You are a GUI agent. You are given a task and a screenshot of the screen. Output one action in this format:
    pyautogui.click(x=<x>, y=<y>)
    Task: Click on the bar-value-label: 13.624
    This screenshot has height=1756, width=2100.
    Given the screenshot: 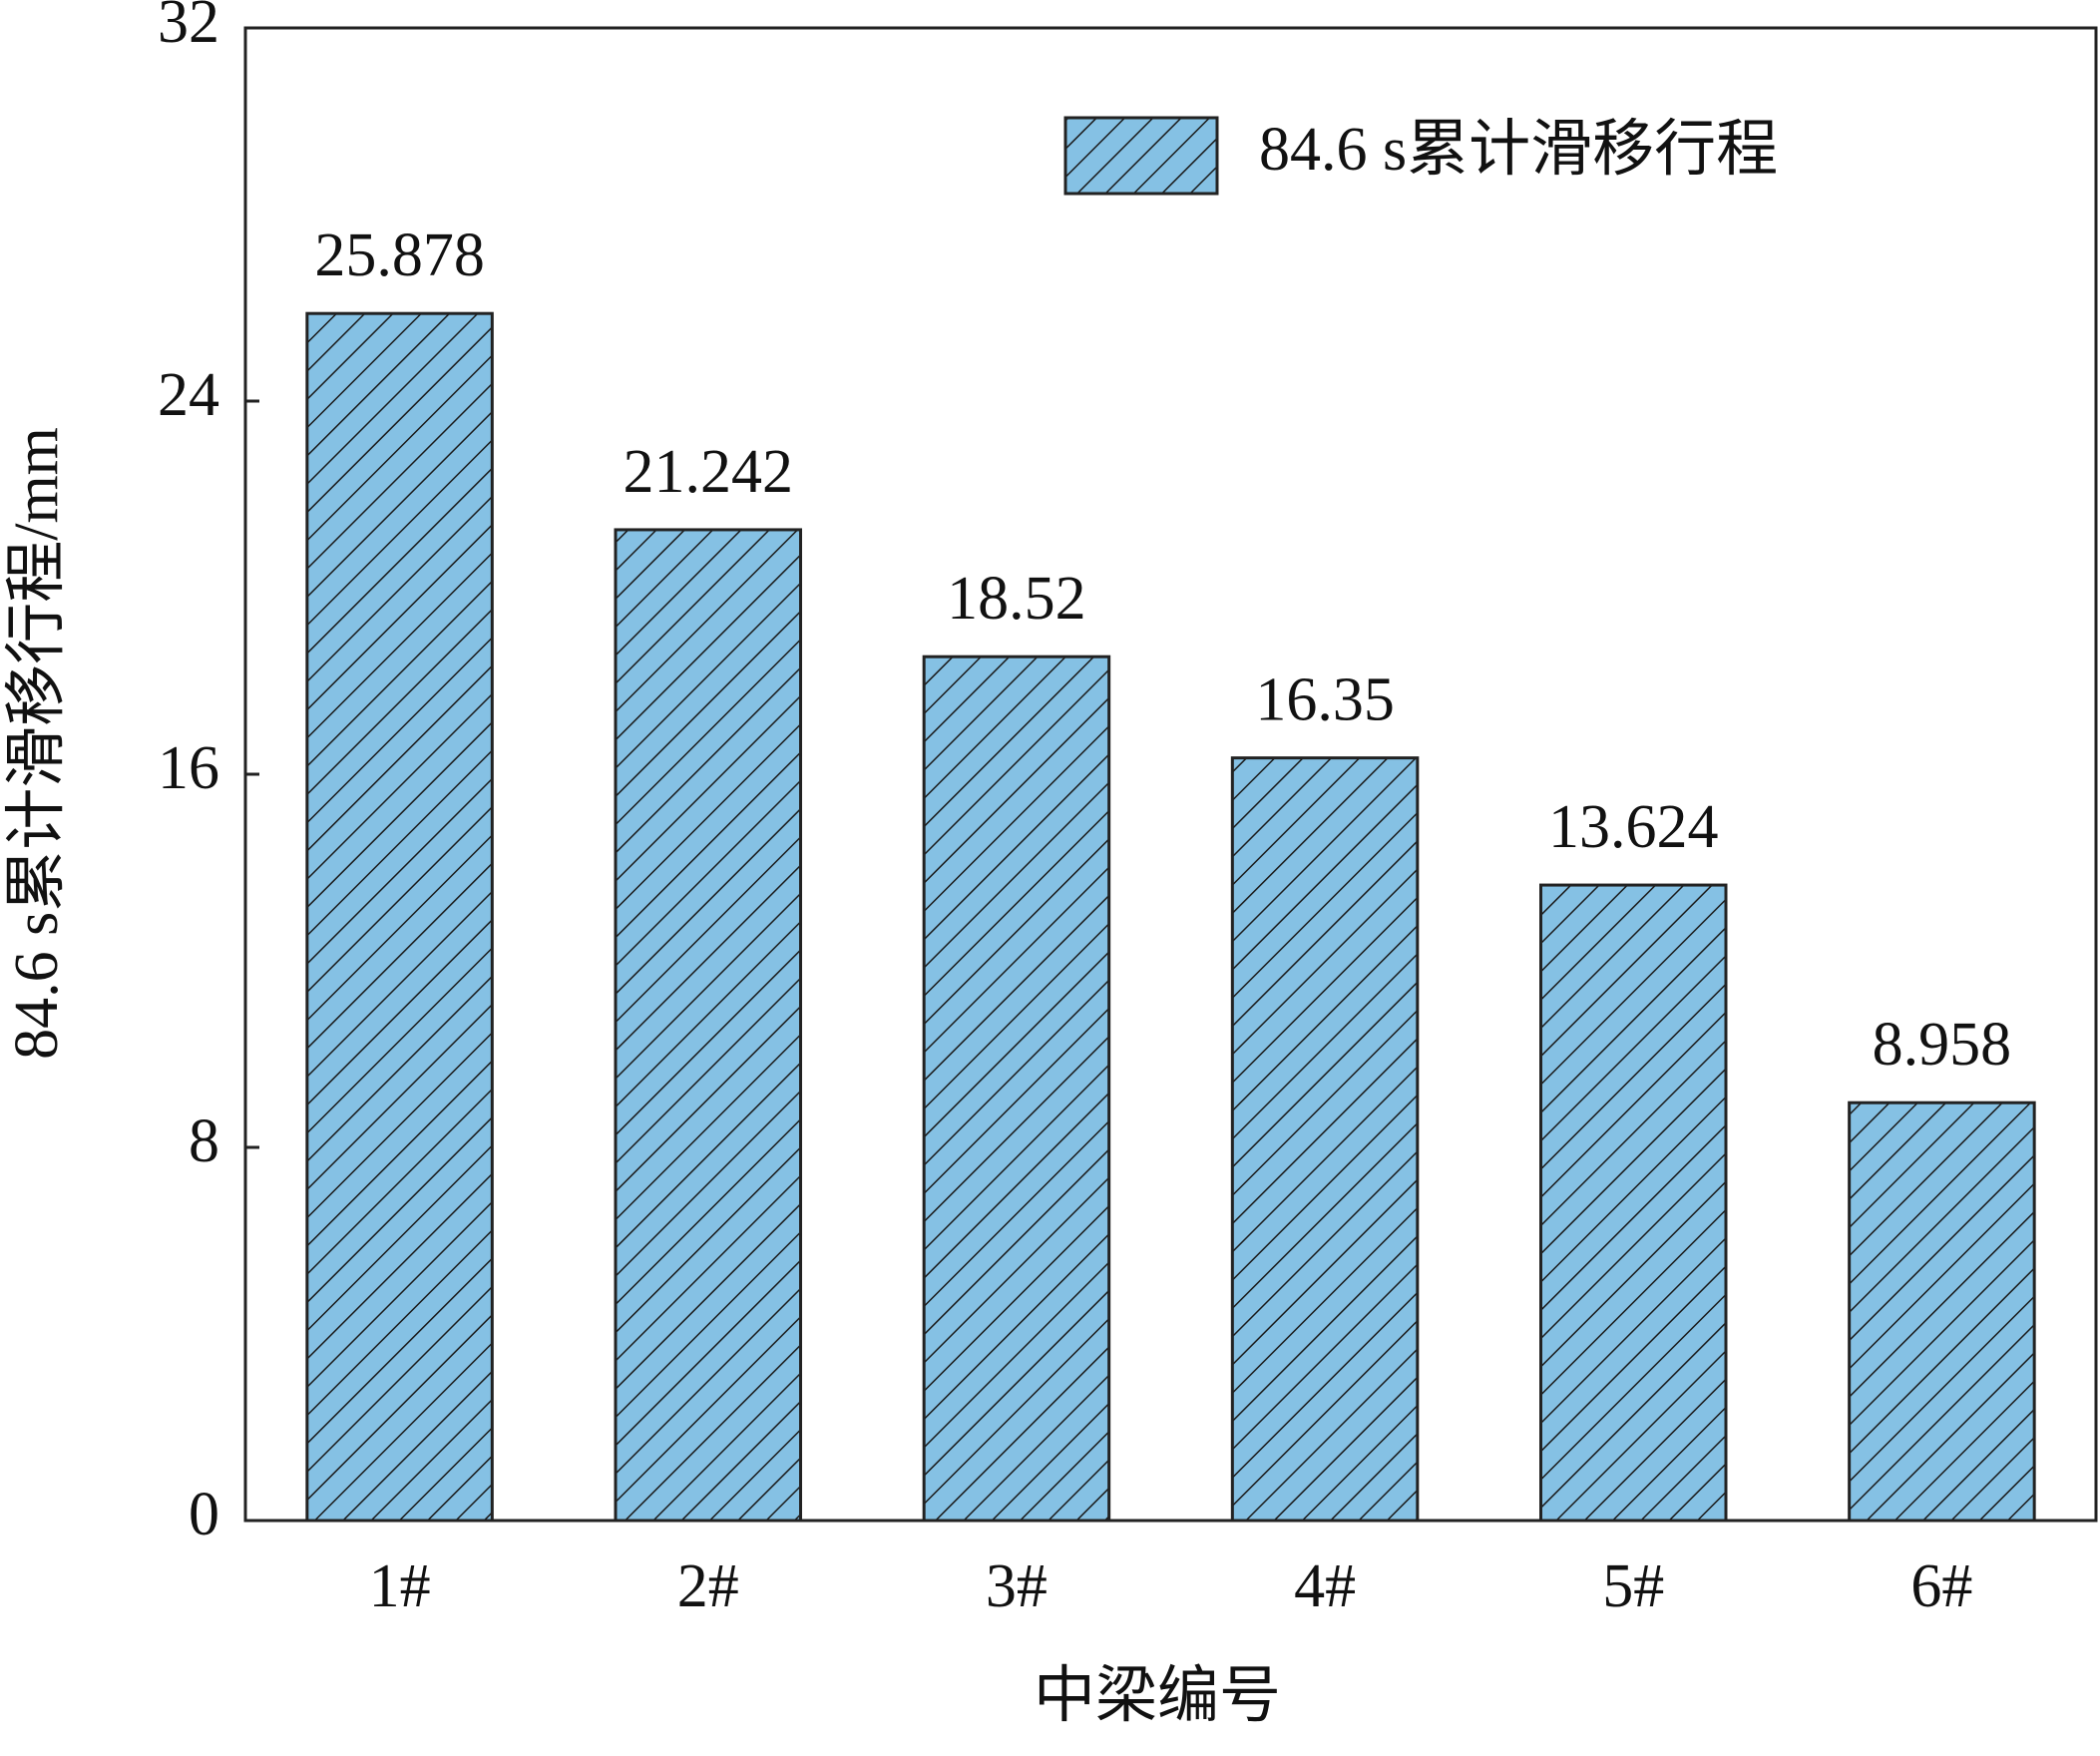 What is the action you would take?
    pyautogui.click(x=1633, y=827)
    